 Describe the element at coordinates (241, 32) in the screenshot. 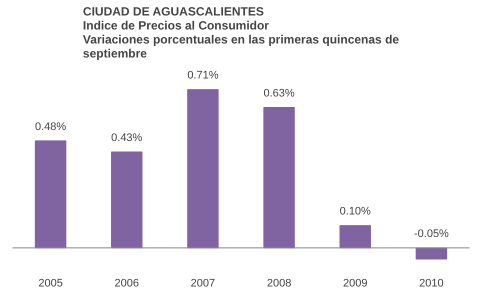

I see `chart-title: CIUDAD DE AGUASCALIENTES Indice de Precios al Consumidor Variaciones porcentuales en las primeras quincenas de septiembre` at that location.